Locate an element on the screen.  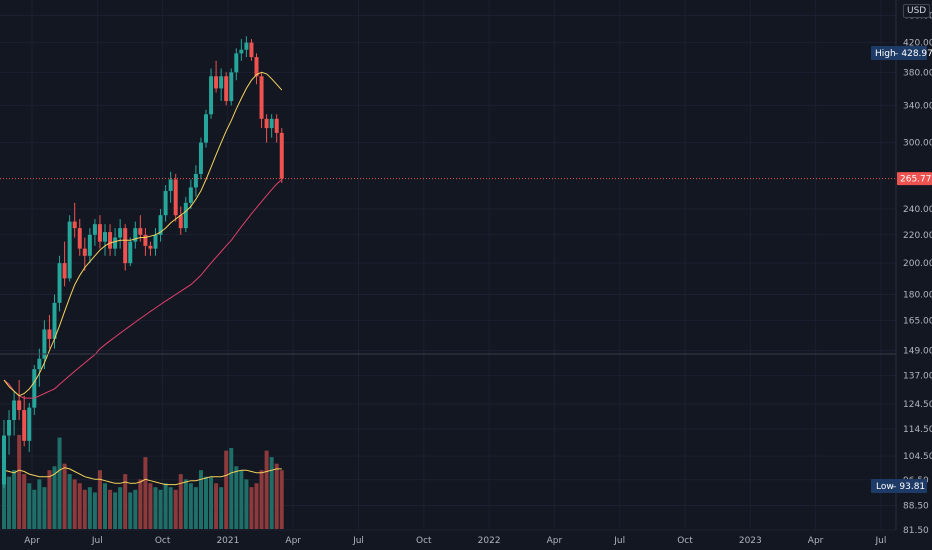
low-value: 93.81 is located at coordinates (912, 487).